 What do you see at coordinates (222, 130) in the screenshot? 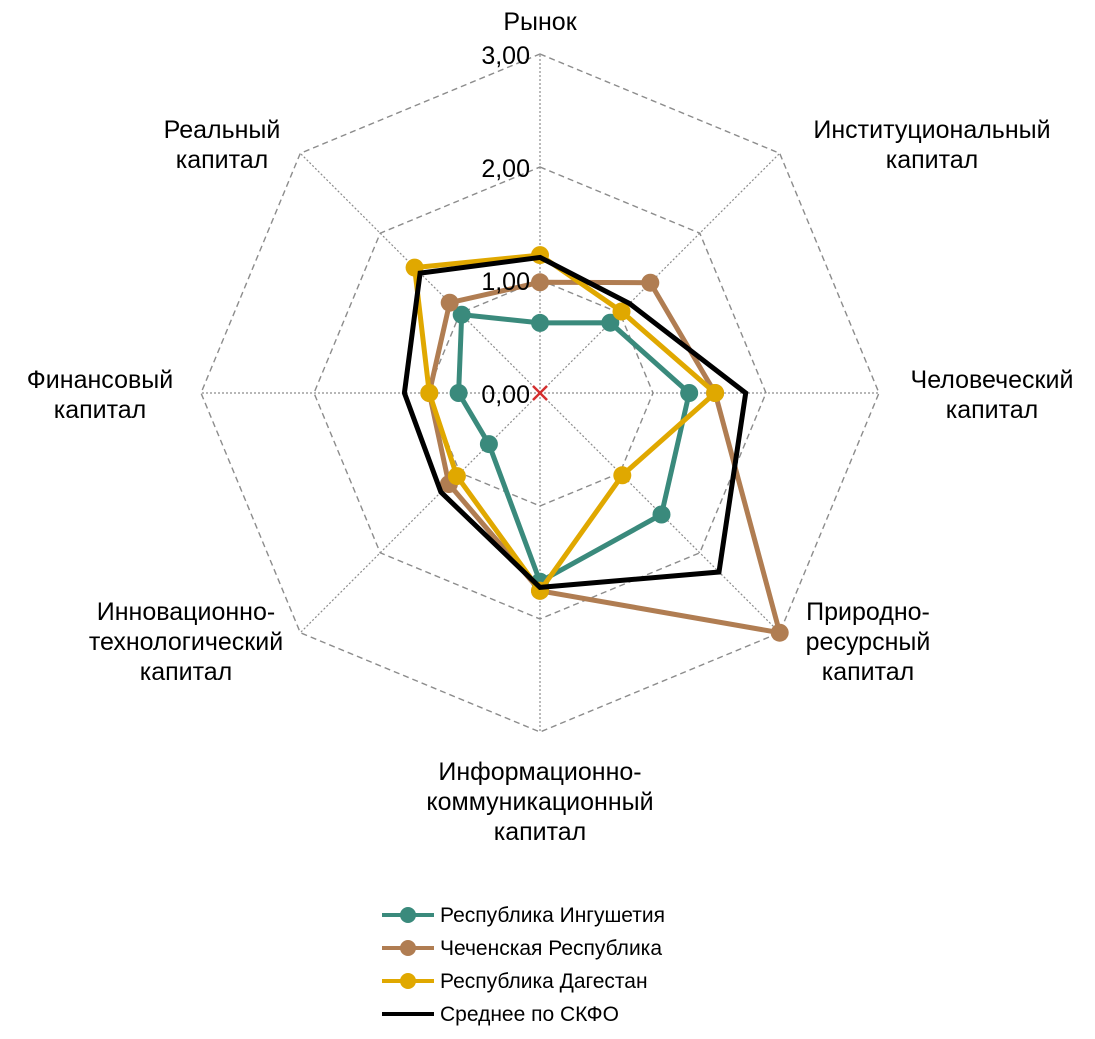
I see `category-label-line: Реальный` at bounding box center [222, 130].